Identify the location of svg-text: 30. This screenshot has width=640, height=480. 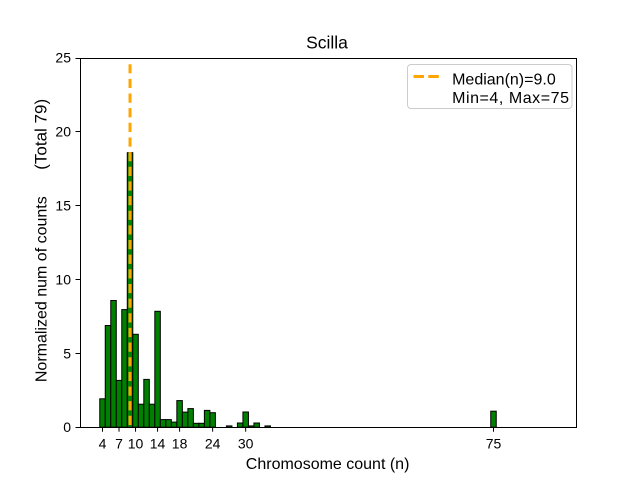
(246, 443).